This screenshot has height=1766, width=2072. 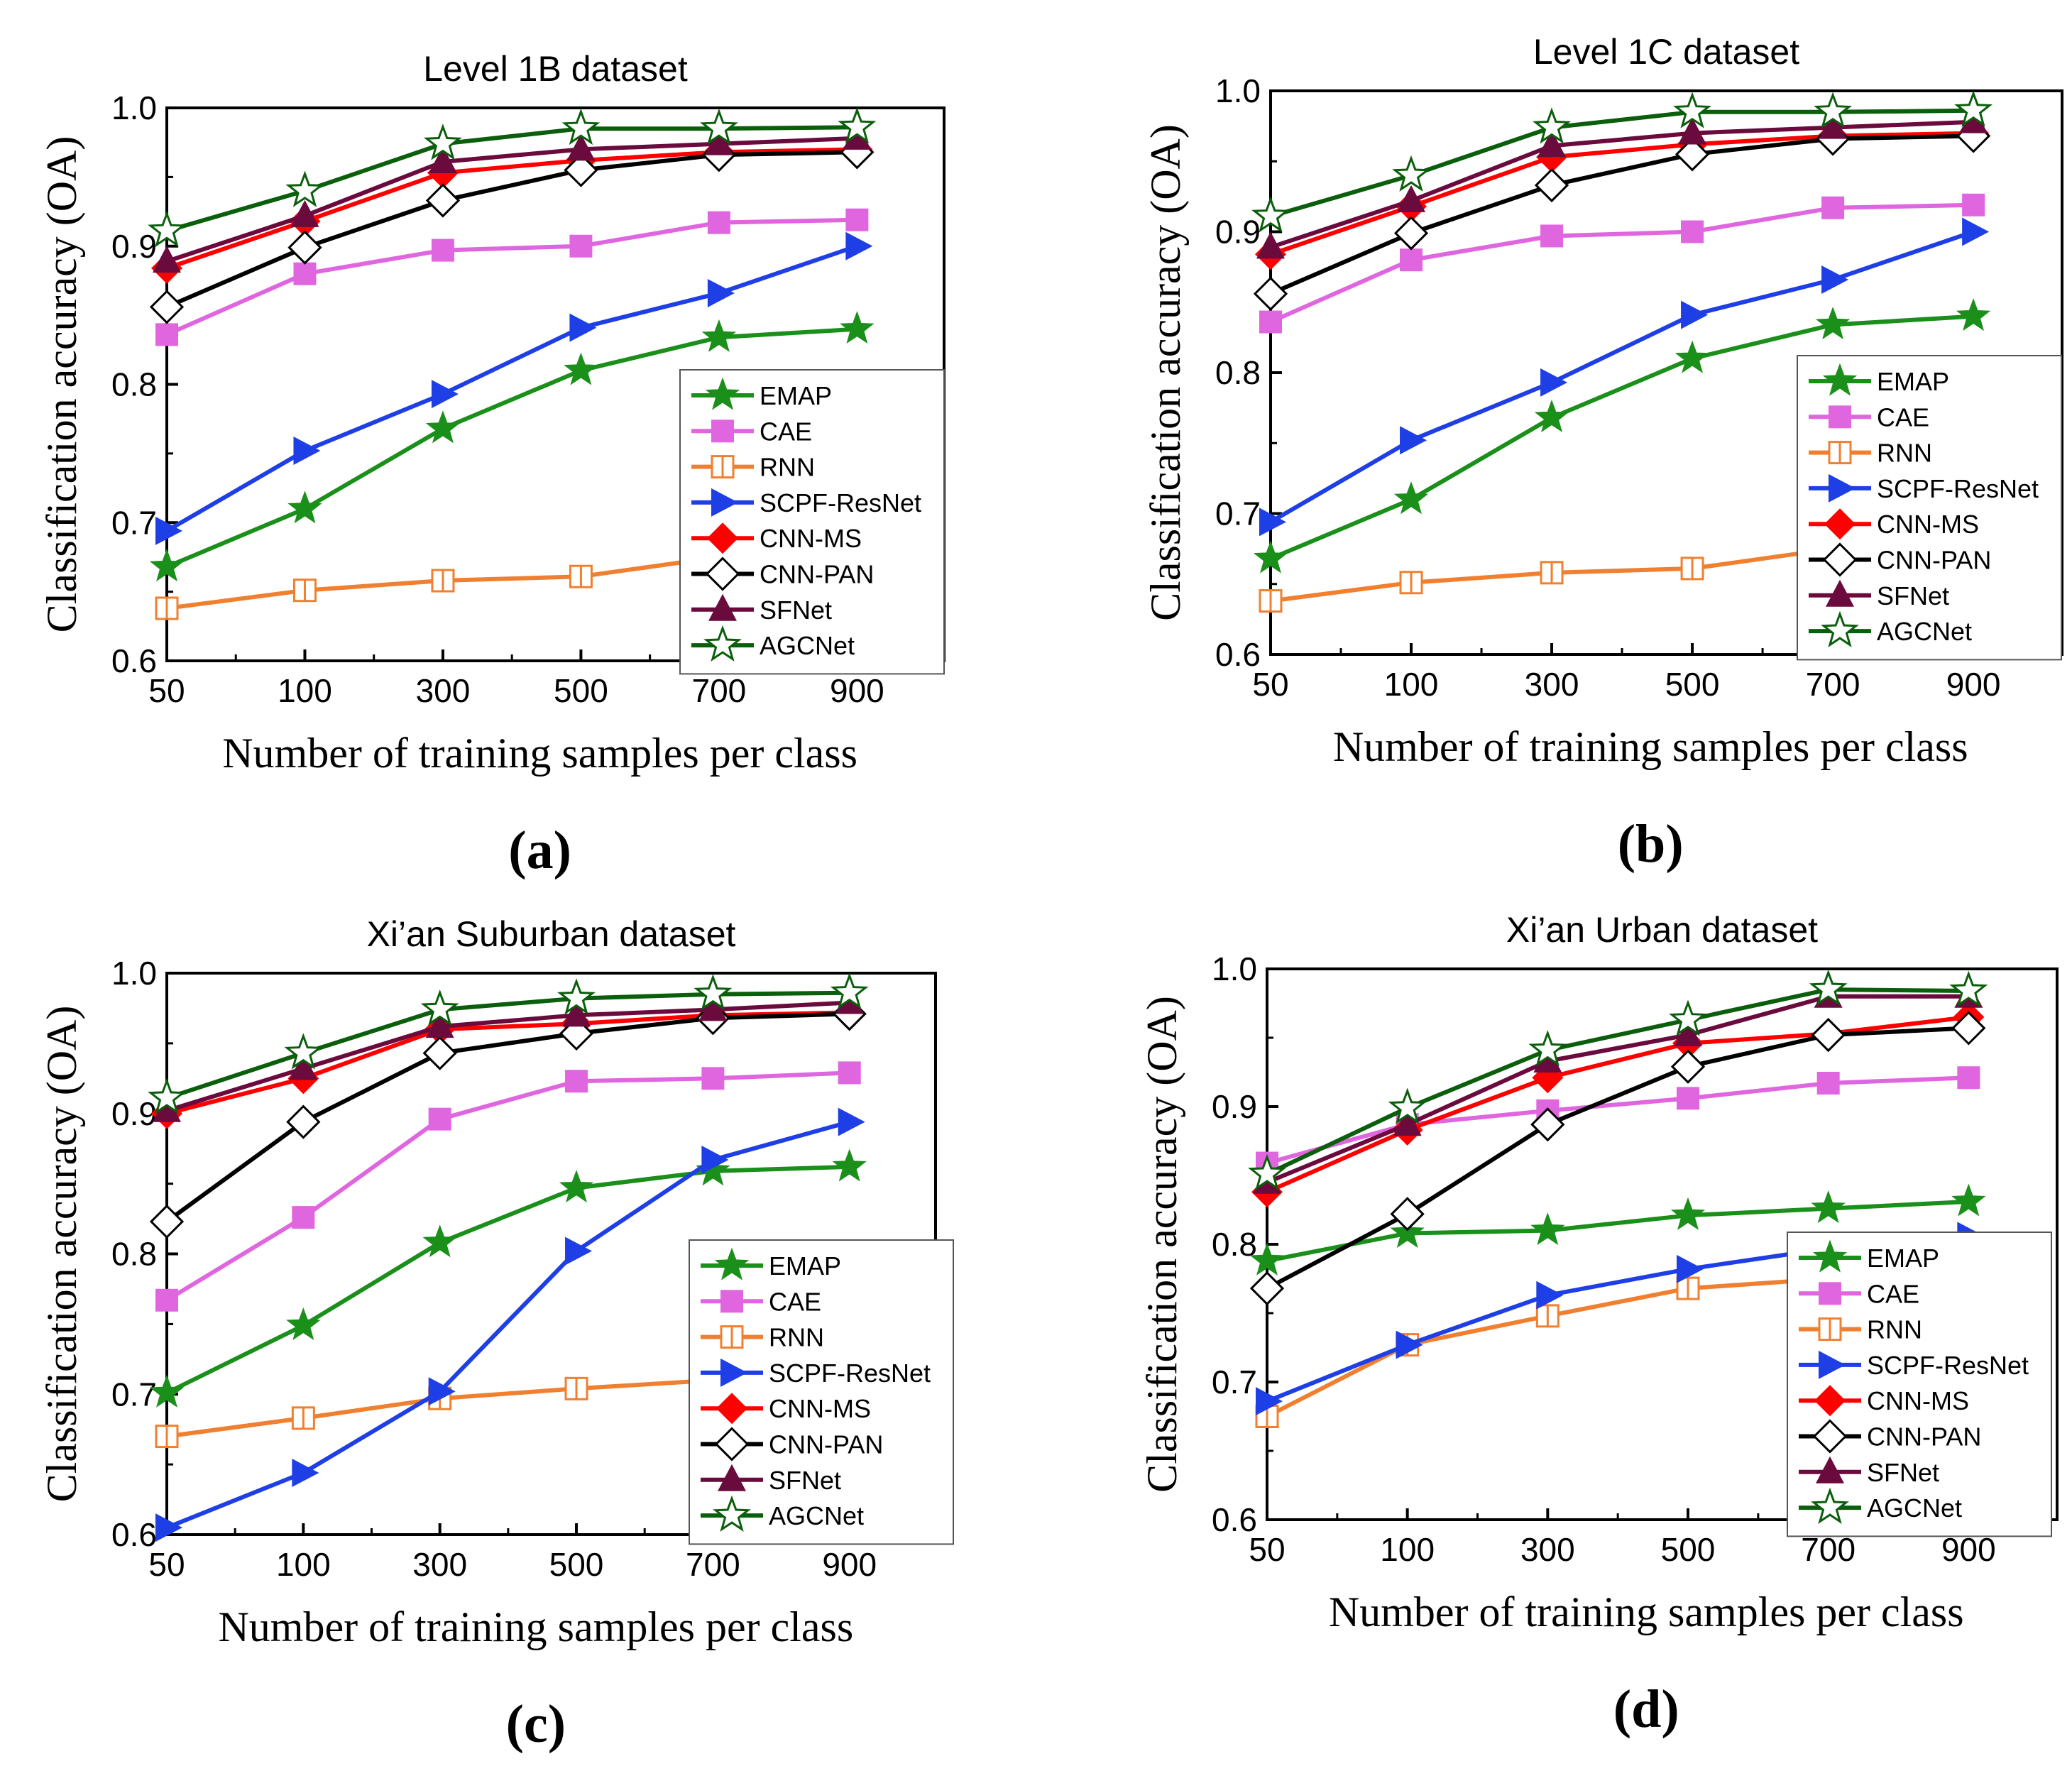 I want to click on legend-label: EMAP, so click(x=1913, y=382).